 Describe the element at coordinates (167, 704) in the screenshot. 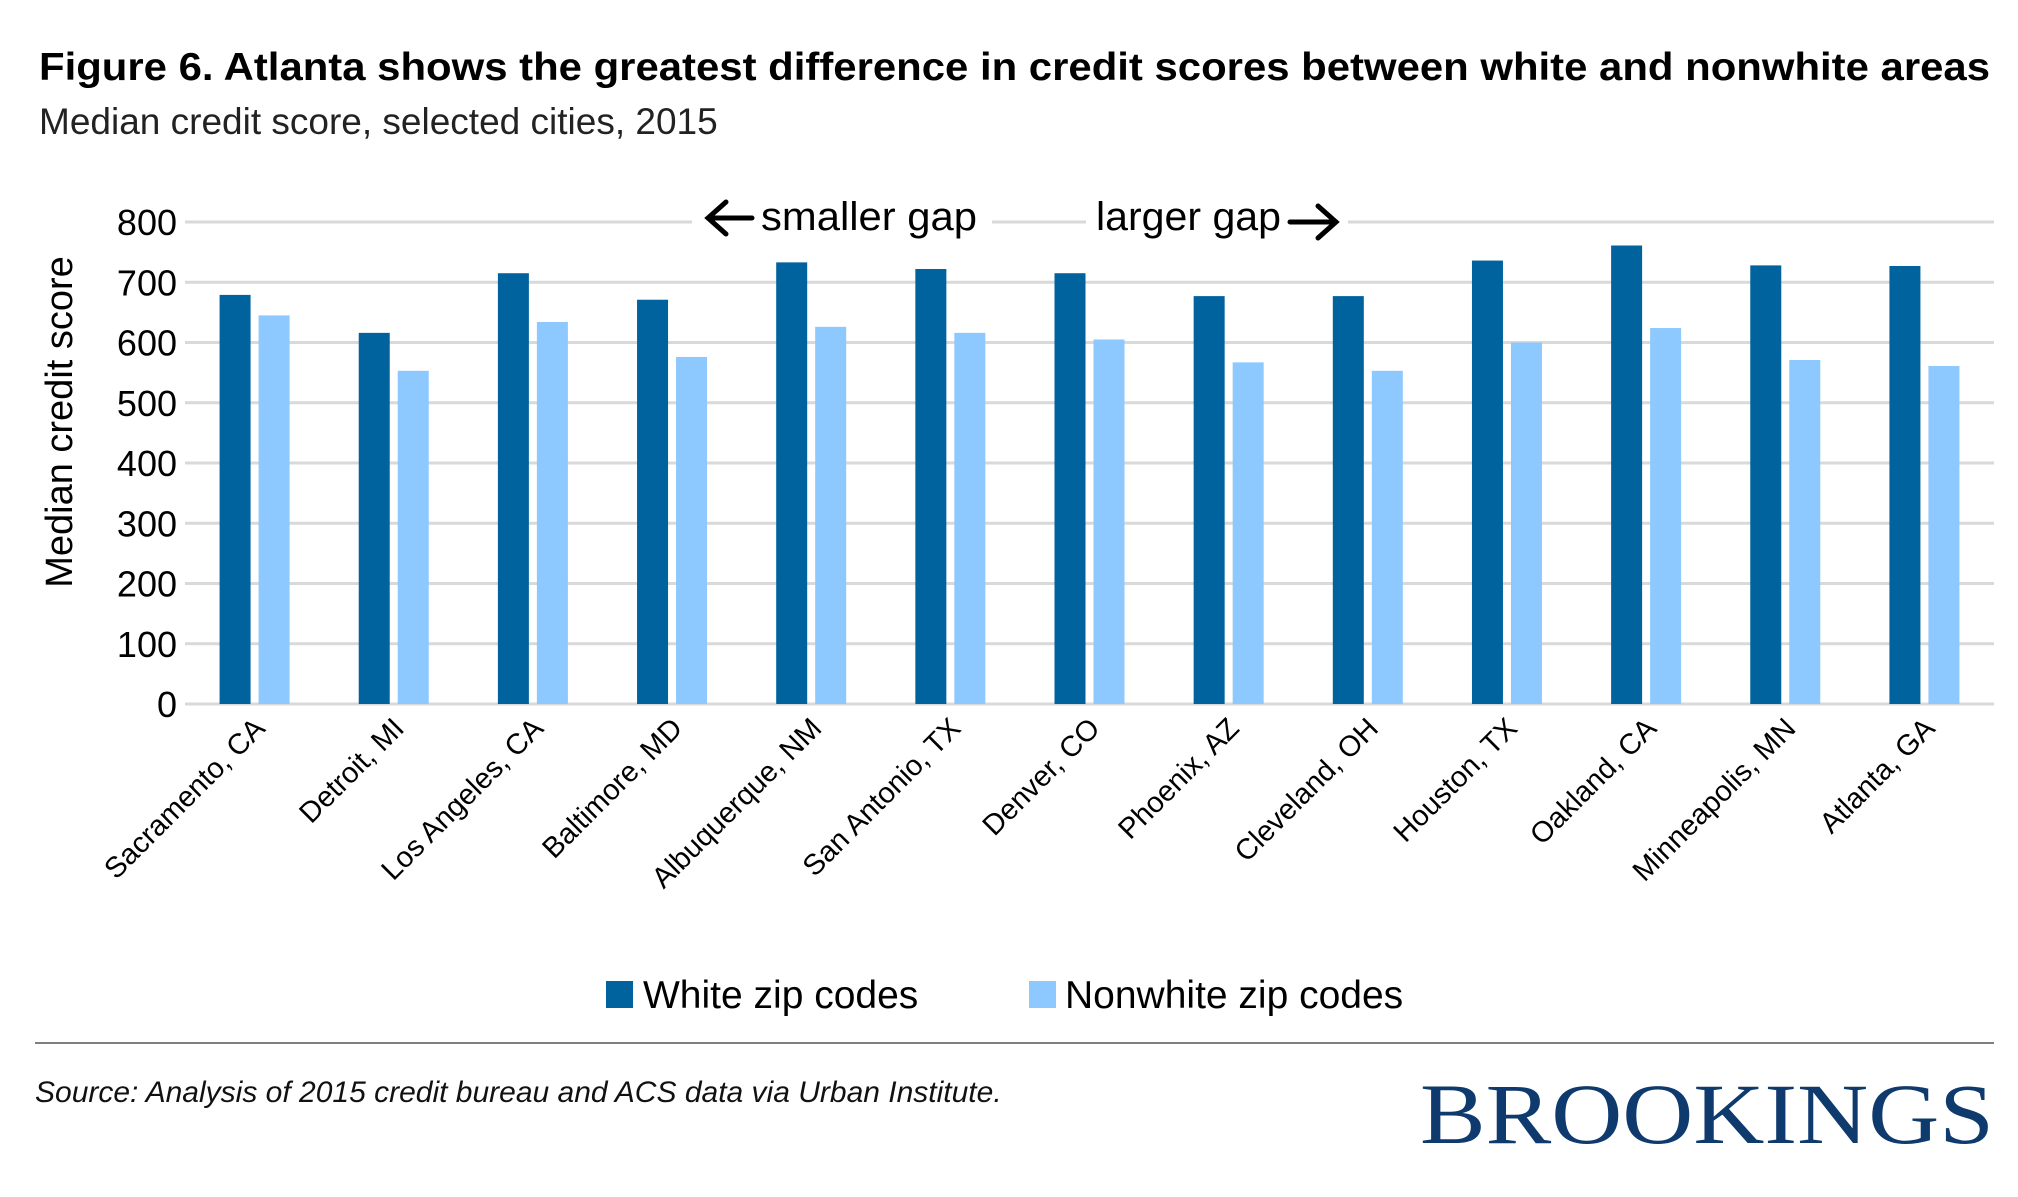

I see `y-tick-label: 0` at that location.